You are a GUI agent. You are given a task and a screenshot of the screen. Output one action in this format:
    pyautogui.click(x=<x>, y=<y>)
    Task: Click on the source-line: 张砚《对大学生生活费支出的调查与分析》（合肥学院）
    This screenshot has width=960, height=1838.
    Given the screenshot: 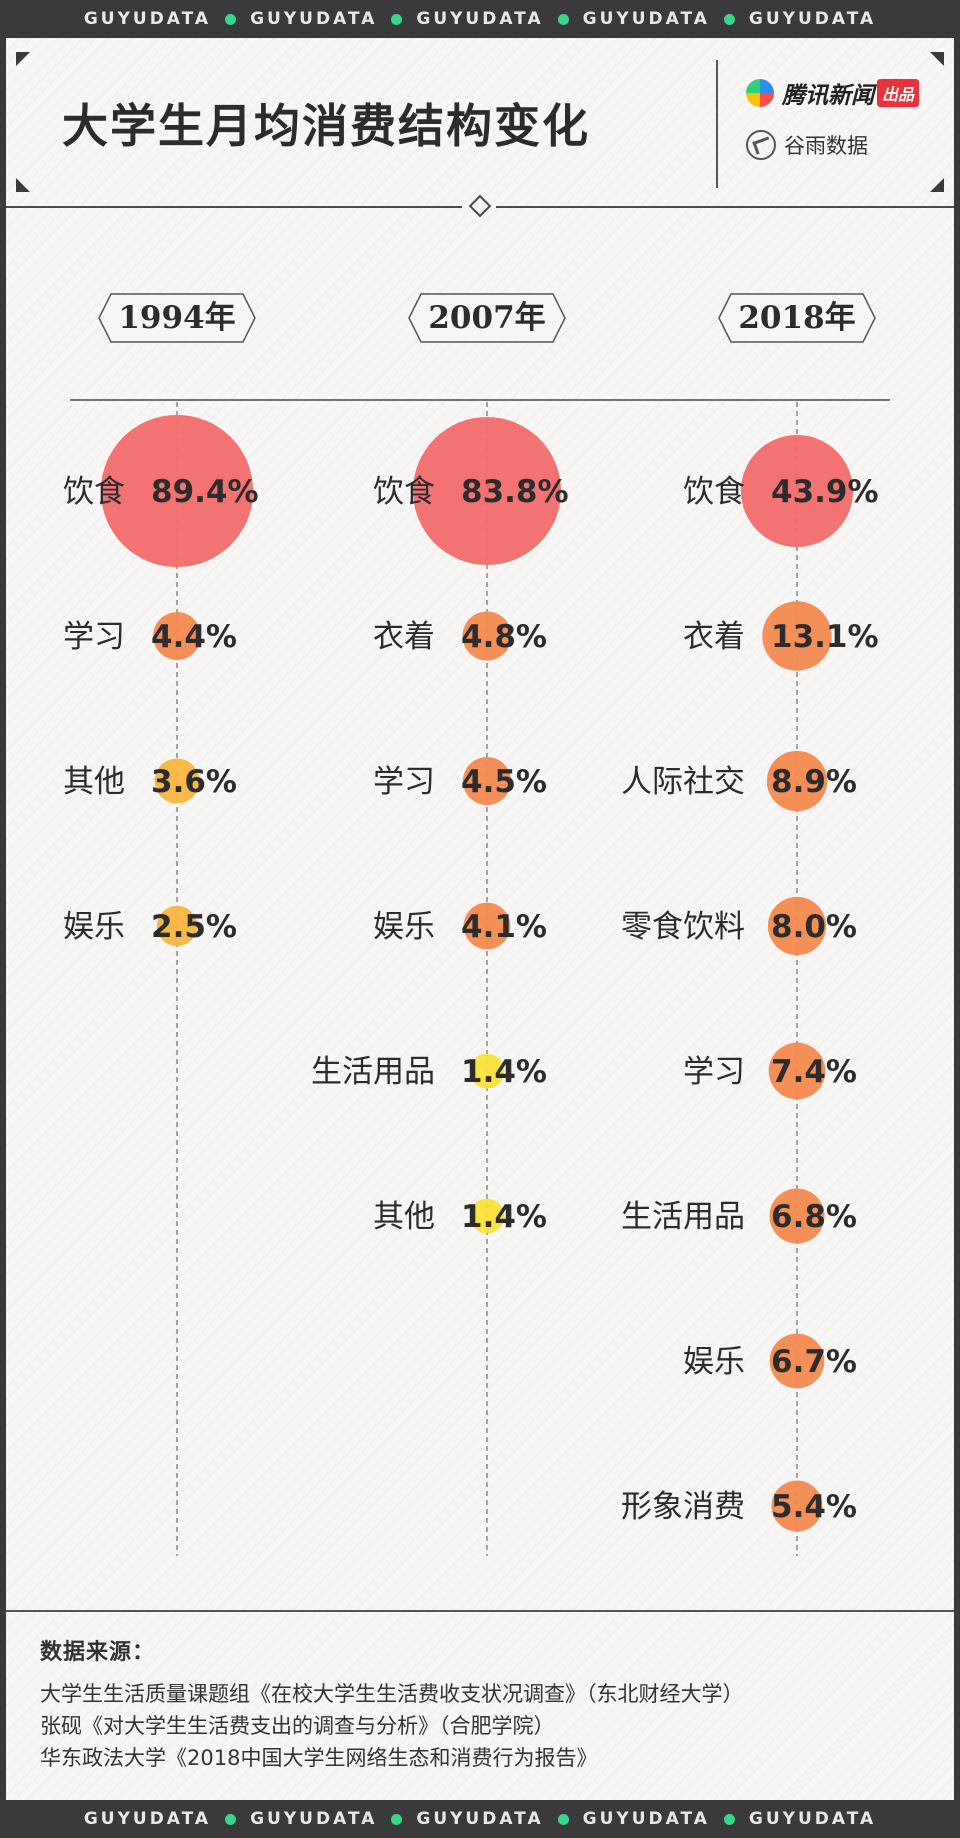 What is the action you would take?
    pyautogui.click(x=297, y=1726)
    